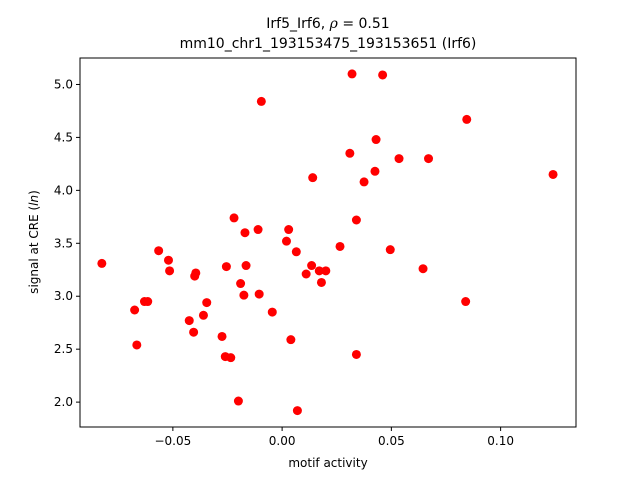 The image size is (640, 480). What do you see at coordinates (282, 441) in the screenshot?
I see `x-tick-label: 0.00` at bounding box center [282, 441].